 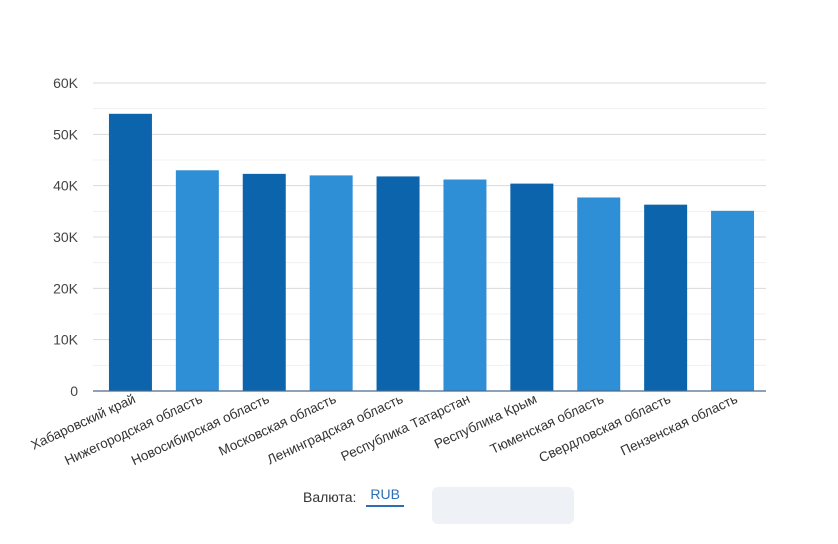 I want to click on y-tick-label: 30K, so click(x=66, y=237).